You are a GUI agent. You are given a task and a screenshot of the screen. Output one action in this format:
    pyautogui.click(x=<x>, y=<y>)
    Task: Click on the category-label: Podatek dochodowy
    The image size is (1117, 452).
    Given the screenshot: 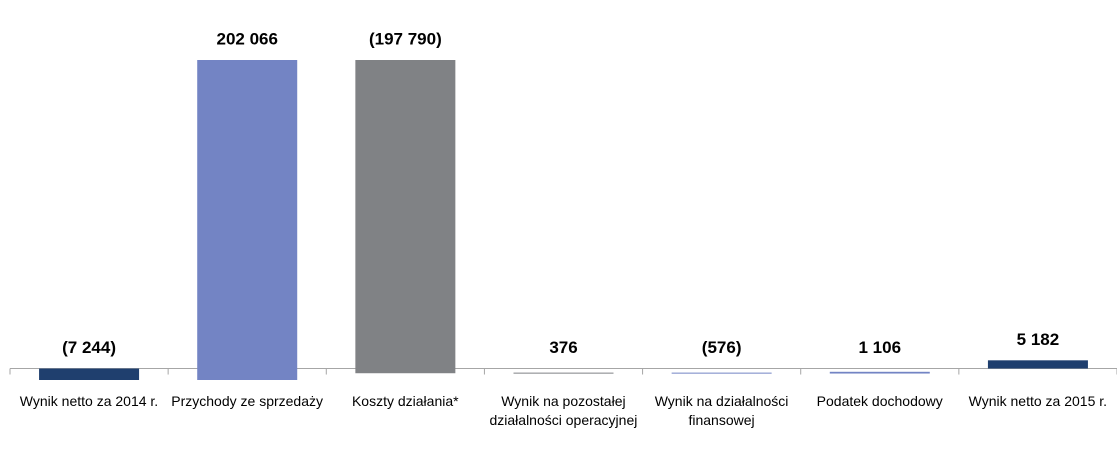 What is the action you would take?
    pyautogui.click(x=879, y=401)
    